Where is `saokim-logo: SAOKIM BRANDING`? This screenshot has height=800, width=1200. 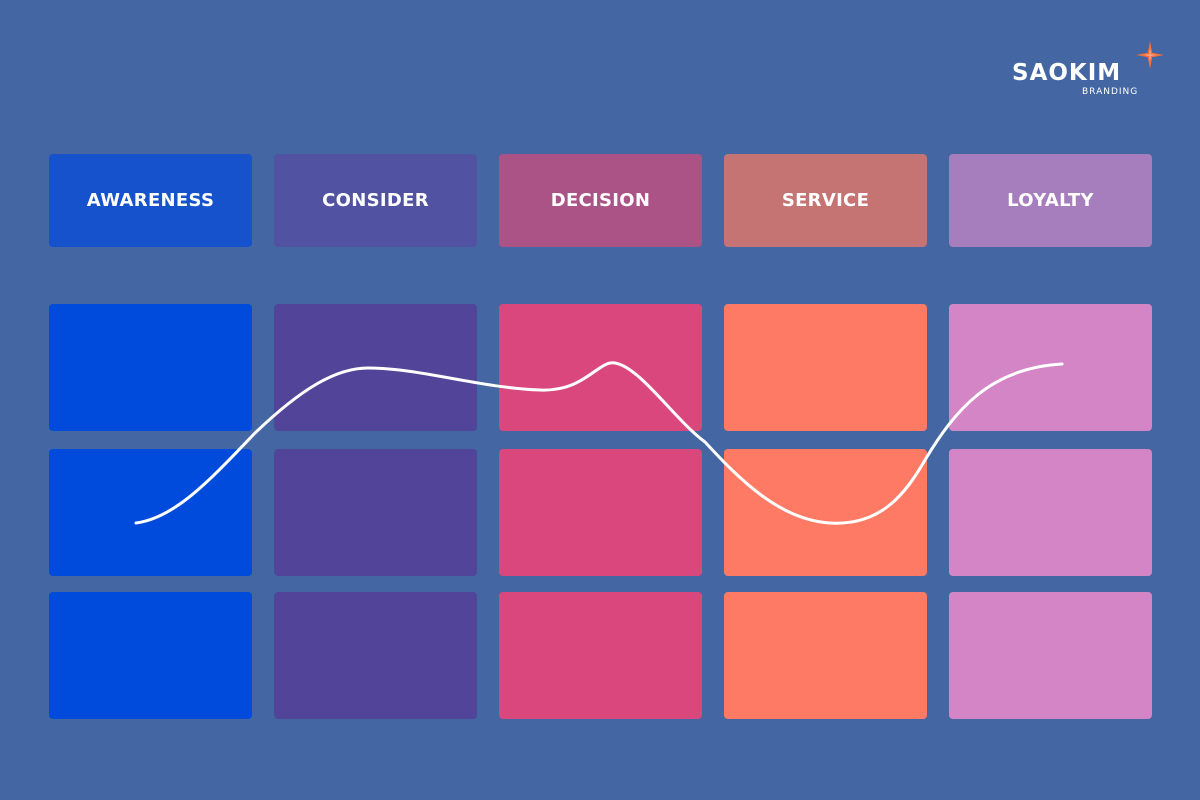 saokim-logo: SAOKIM BRANDING is located at coordinates (1088, 72).